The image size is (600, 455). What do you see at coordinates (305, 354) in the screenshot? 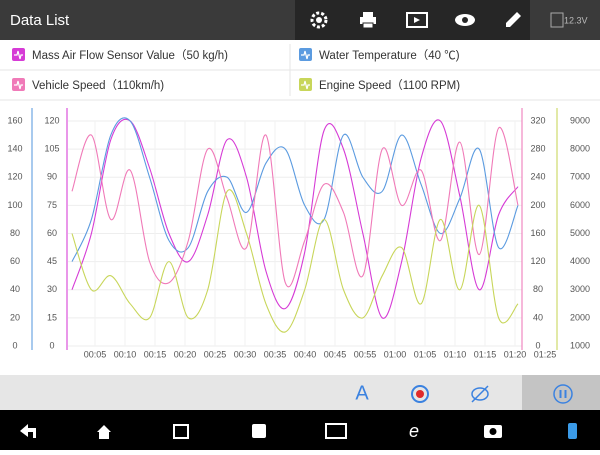
I see `x-tick-label: 00:40` at bounding box center [305, 354].